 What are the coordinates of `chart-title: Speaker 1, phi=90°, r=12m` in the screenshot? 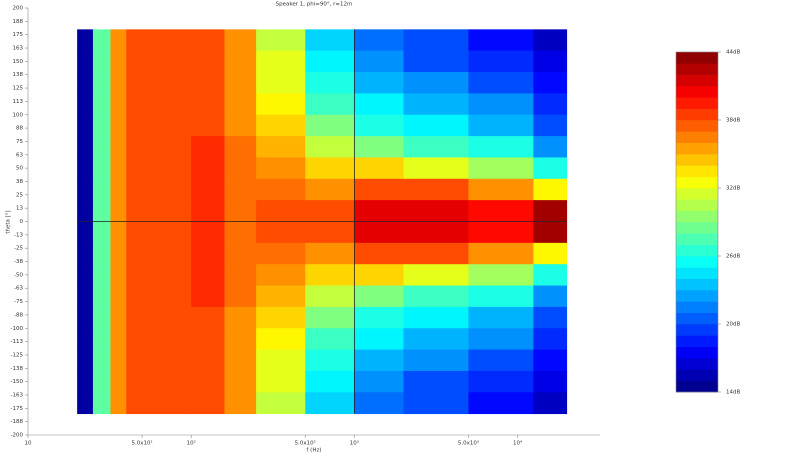 It's located at (314, 5).